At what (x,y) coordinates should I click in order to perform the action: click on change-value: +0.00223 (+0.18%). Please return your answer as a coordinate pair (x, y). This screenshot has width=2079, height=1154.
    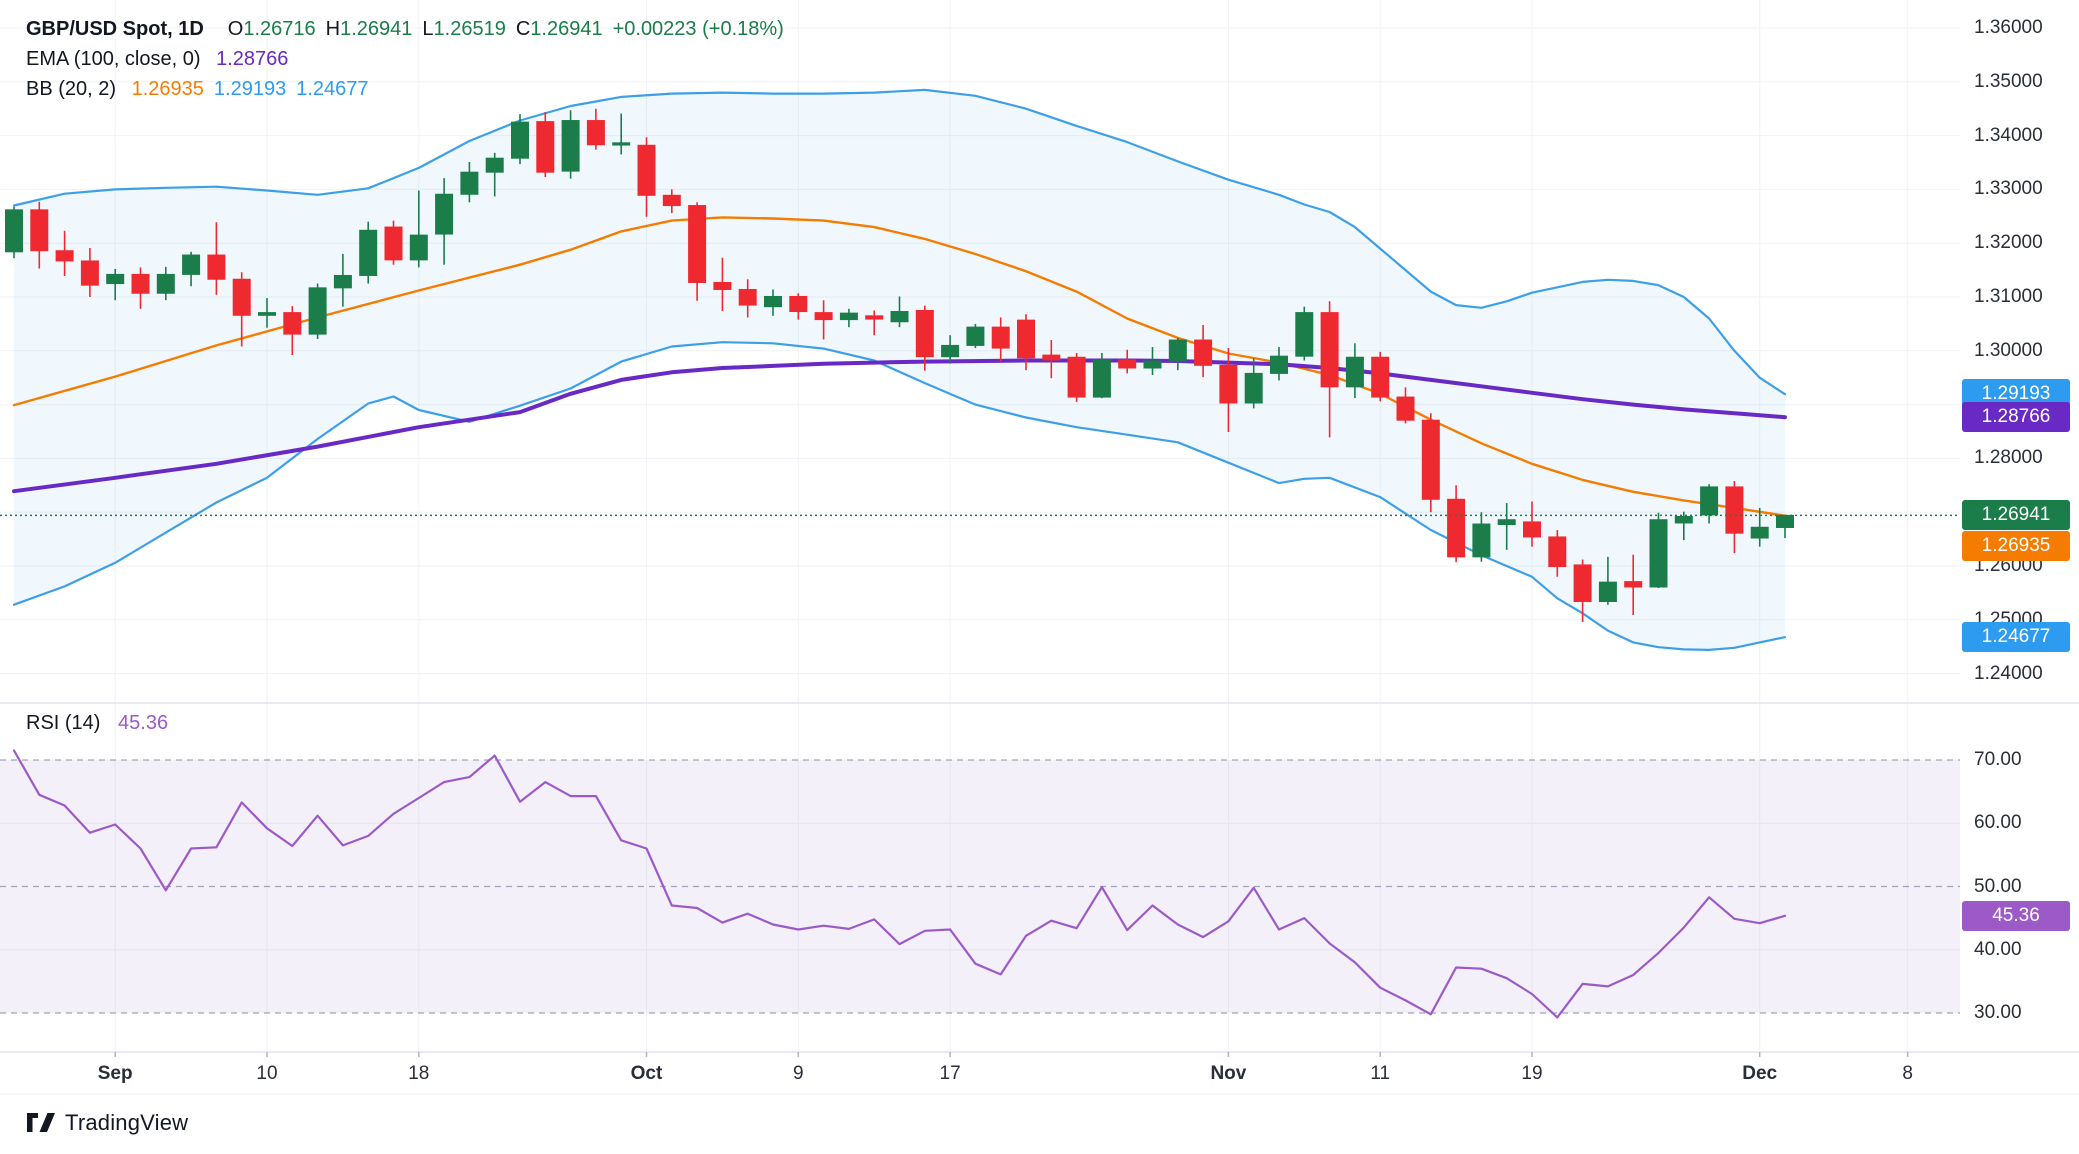
    Looking at the image, I should click on (698, 29).